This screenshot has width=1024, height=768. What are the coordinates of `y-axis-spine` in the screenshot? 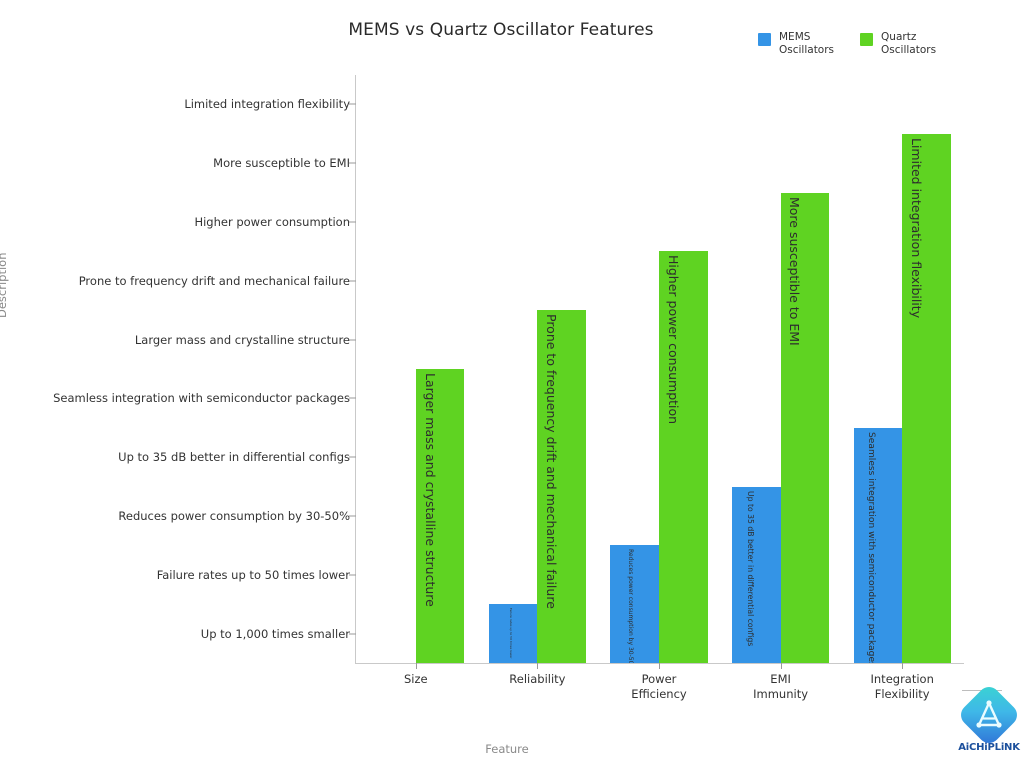 It's located at (355, 369).